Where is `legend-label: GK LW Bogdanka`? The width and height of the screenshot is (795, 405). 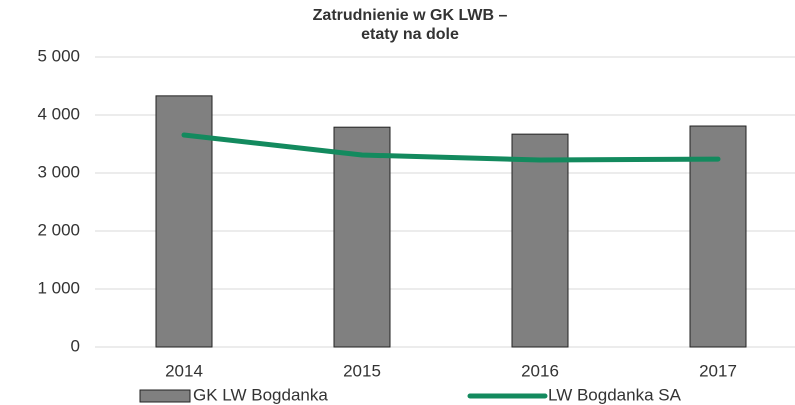
legend-label: GK LW Bogdanka is located at coordinates (260, 394).